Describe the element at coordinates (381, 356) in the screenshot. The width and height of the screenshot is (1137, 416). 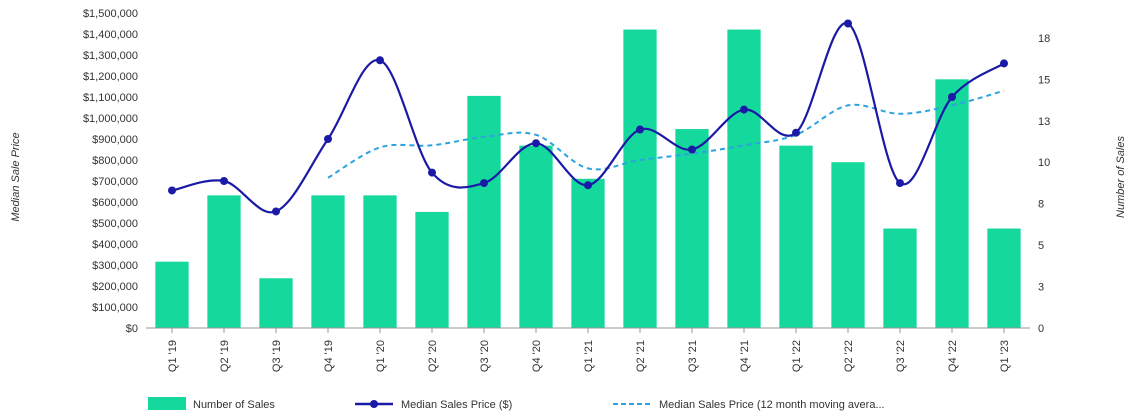
I see `x-tick-label: Q1 '20` at that location.